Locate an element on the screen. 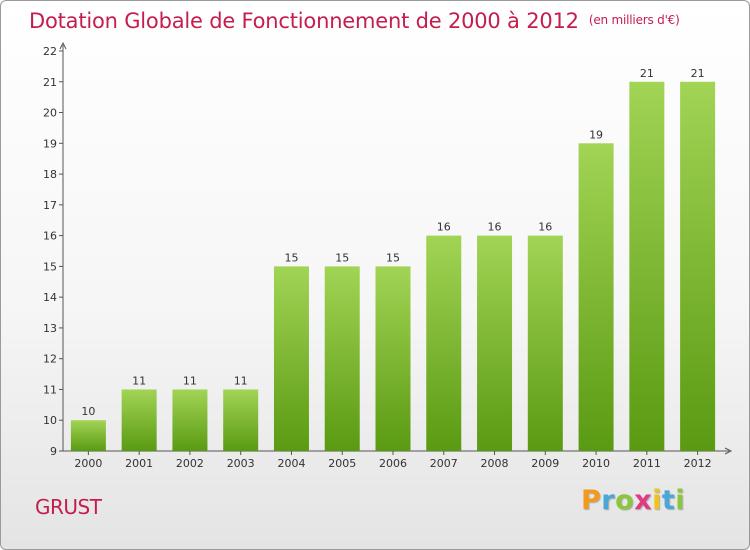 Image resolution: width=750 pixels, height=550 pixels. logo-letter: o is located at coordinates (625, 500).